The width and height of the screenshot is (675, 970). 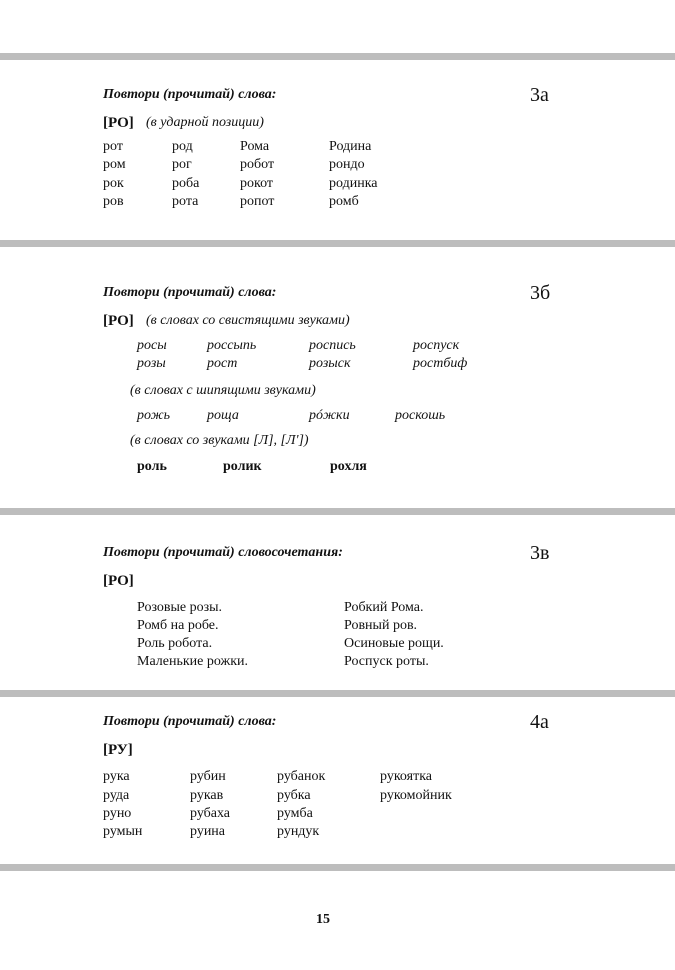 What do you see at coordinates (210, 813) in the screenshot?
I see `word: рубаха` at bounding box center [210, 813].